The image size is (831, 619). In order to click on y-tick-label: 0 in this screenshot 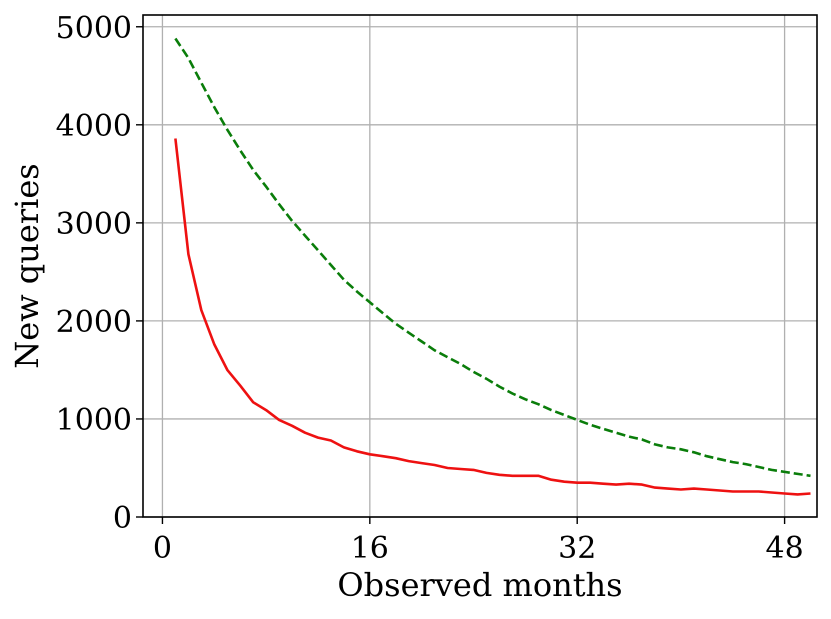, I will do `click(122, 518)`.